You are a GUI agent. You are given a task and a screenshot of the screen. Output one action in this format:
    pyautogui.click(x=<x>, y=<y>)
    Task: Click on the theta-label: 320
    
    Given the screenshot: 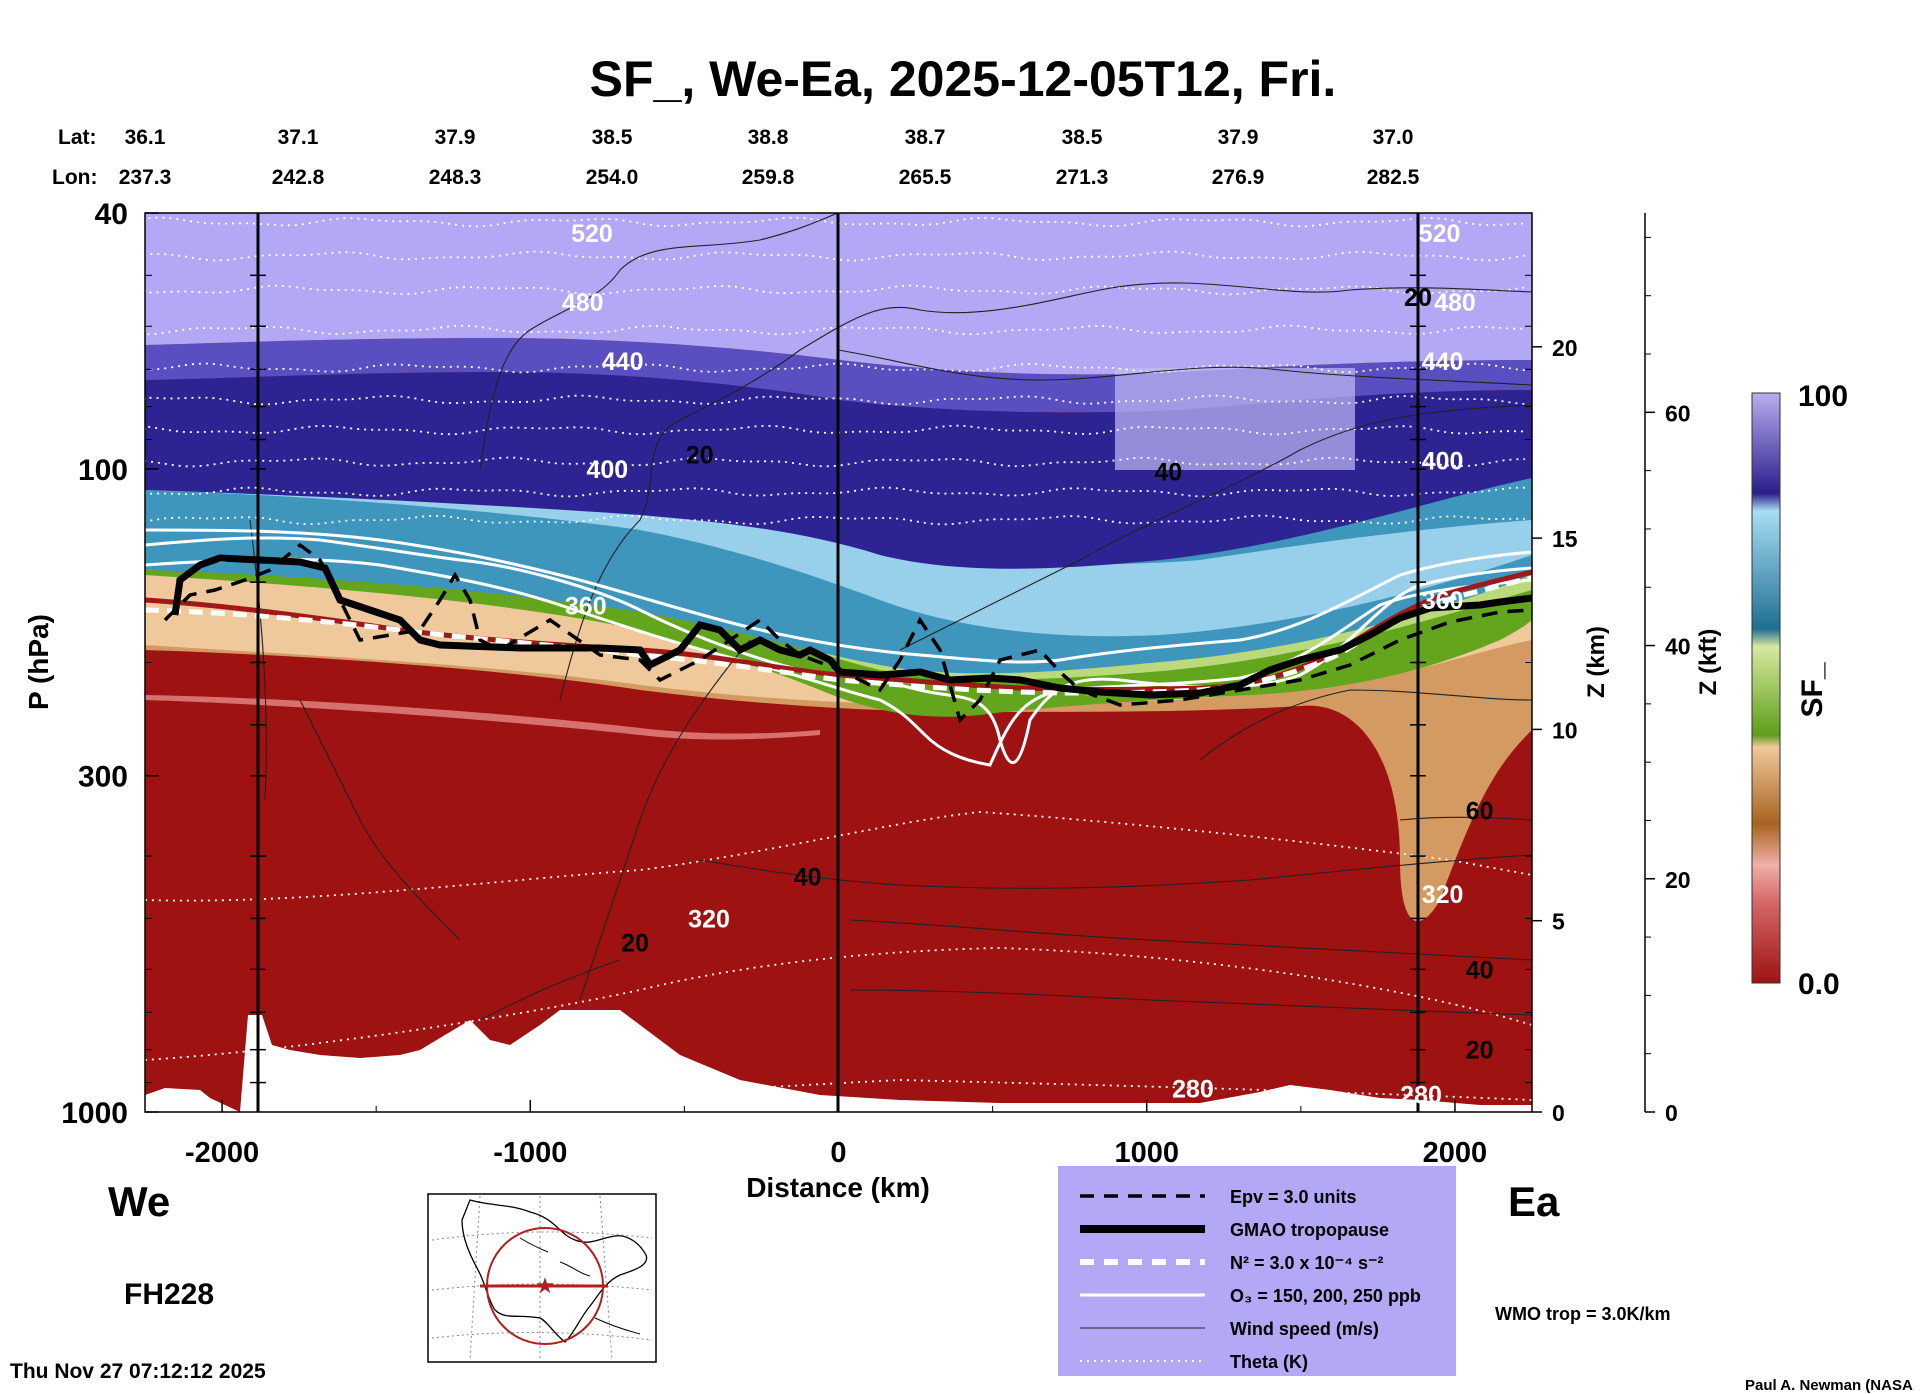 What is the action you would take?
    pyautogui.click(x=709, y=919)
    